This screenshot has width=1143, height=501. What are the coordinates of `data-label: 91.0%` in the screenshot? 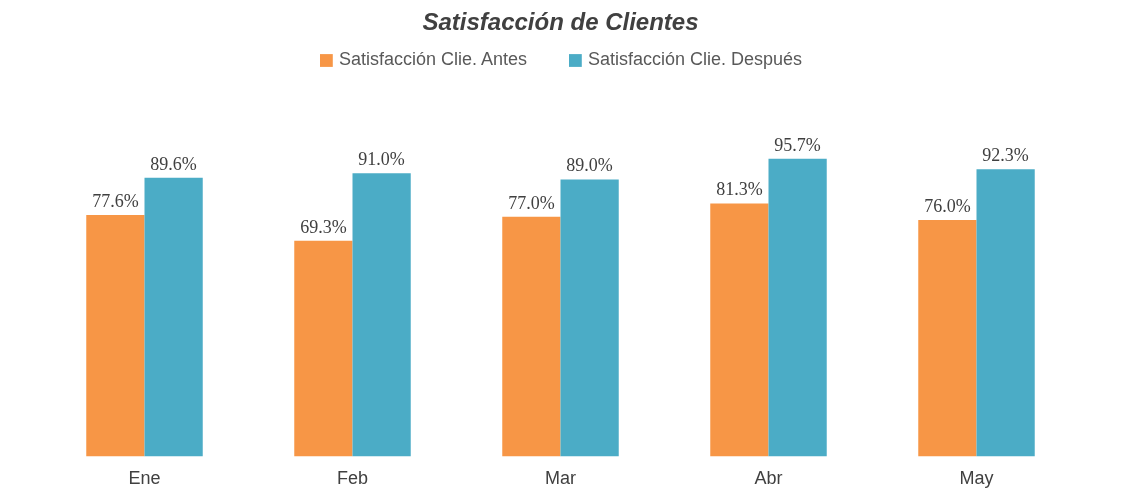 It's located at (381, 159).